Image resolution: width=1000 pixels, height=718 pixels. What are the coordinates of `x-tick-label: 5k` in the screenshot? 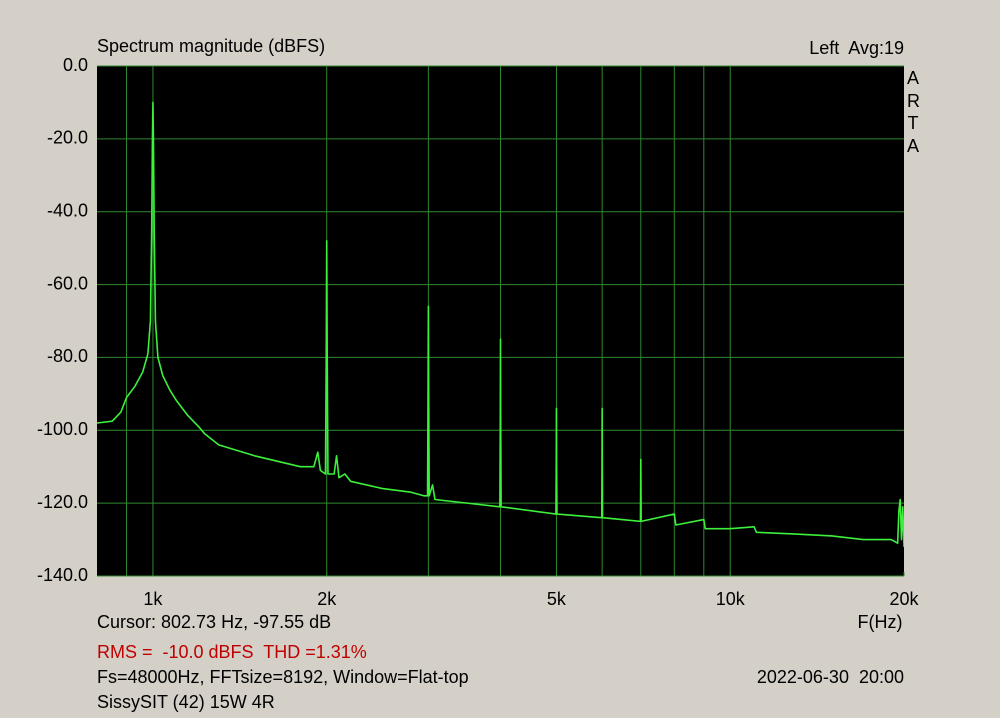 It's located at (557, 599).